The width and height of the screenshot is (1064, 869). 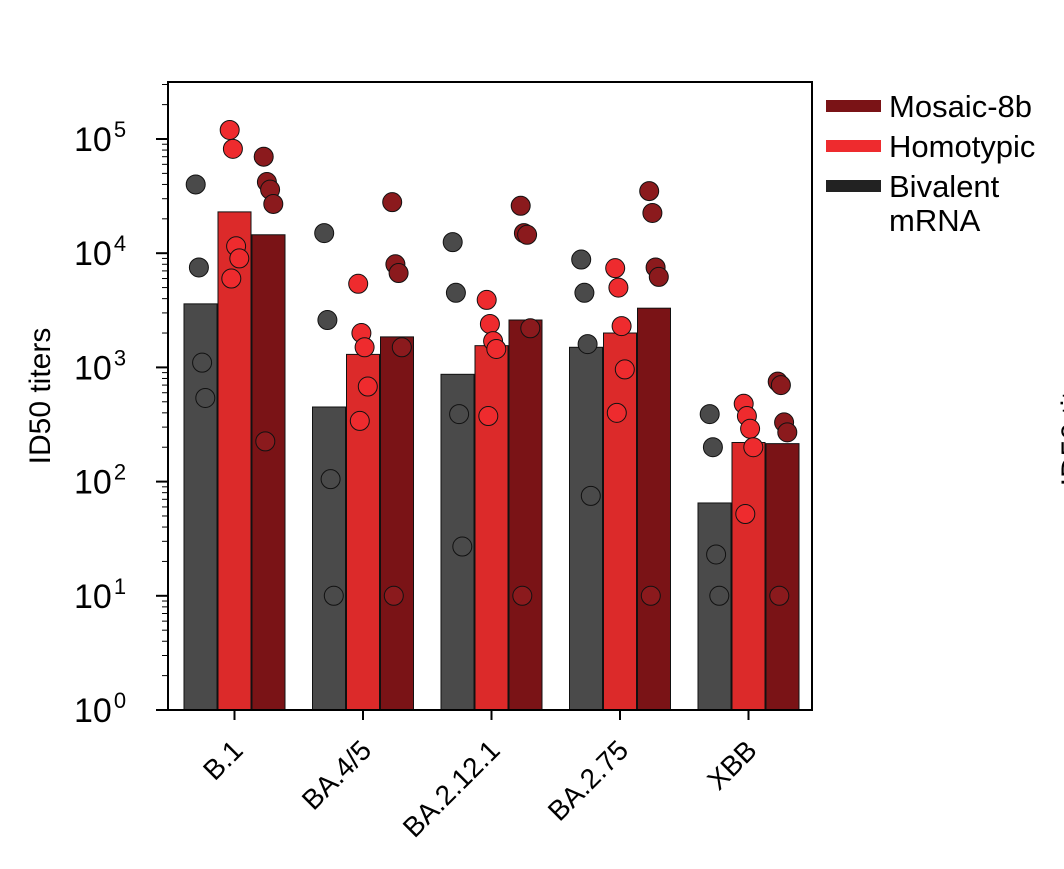 I want to click on legend-swatch-homotypic, so click(x=853, y=146).